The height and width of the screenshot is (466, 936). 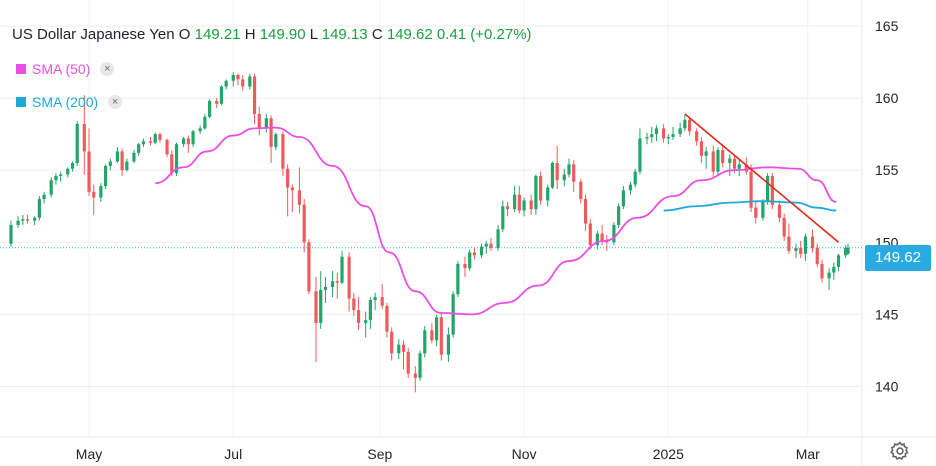 I want to click on legend-sma50: SMA (50) ×, so click(x=65, y=69).